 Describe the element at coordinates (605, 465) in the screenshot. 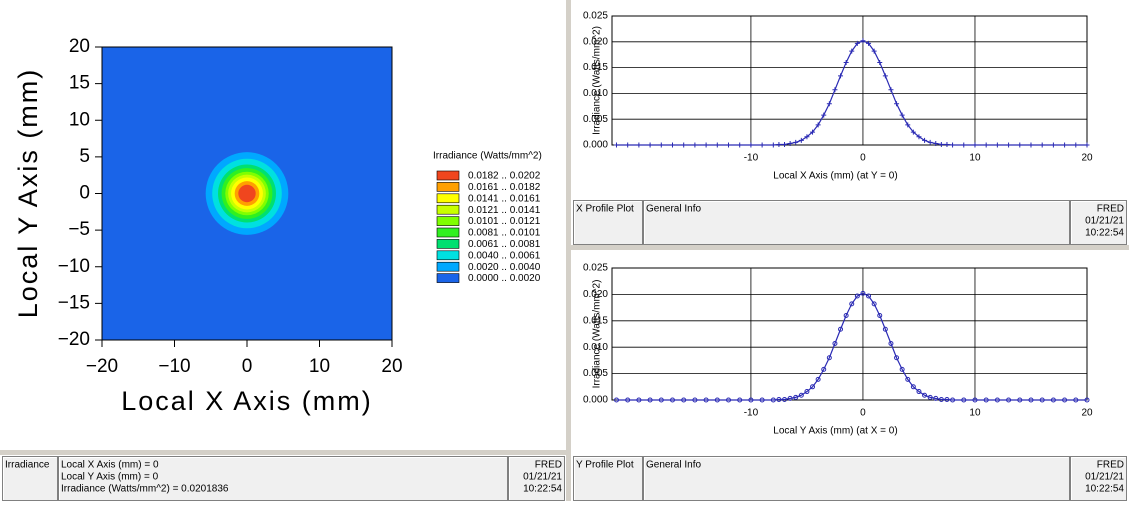

I see `panel-title: Y Profile Plot` at that location.